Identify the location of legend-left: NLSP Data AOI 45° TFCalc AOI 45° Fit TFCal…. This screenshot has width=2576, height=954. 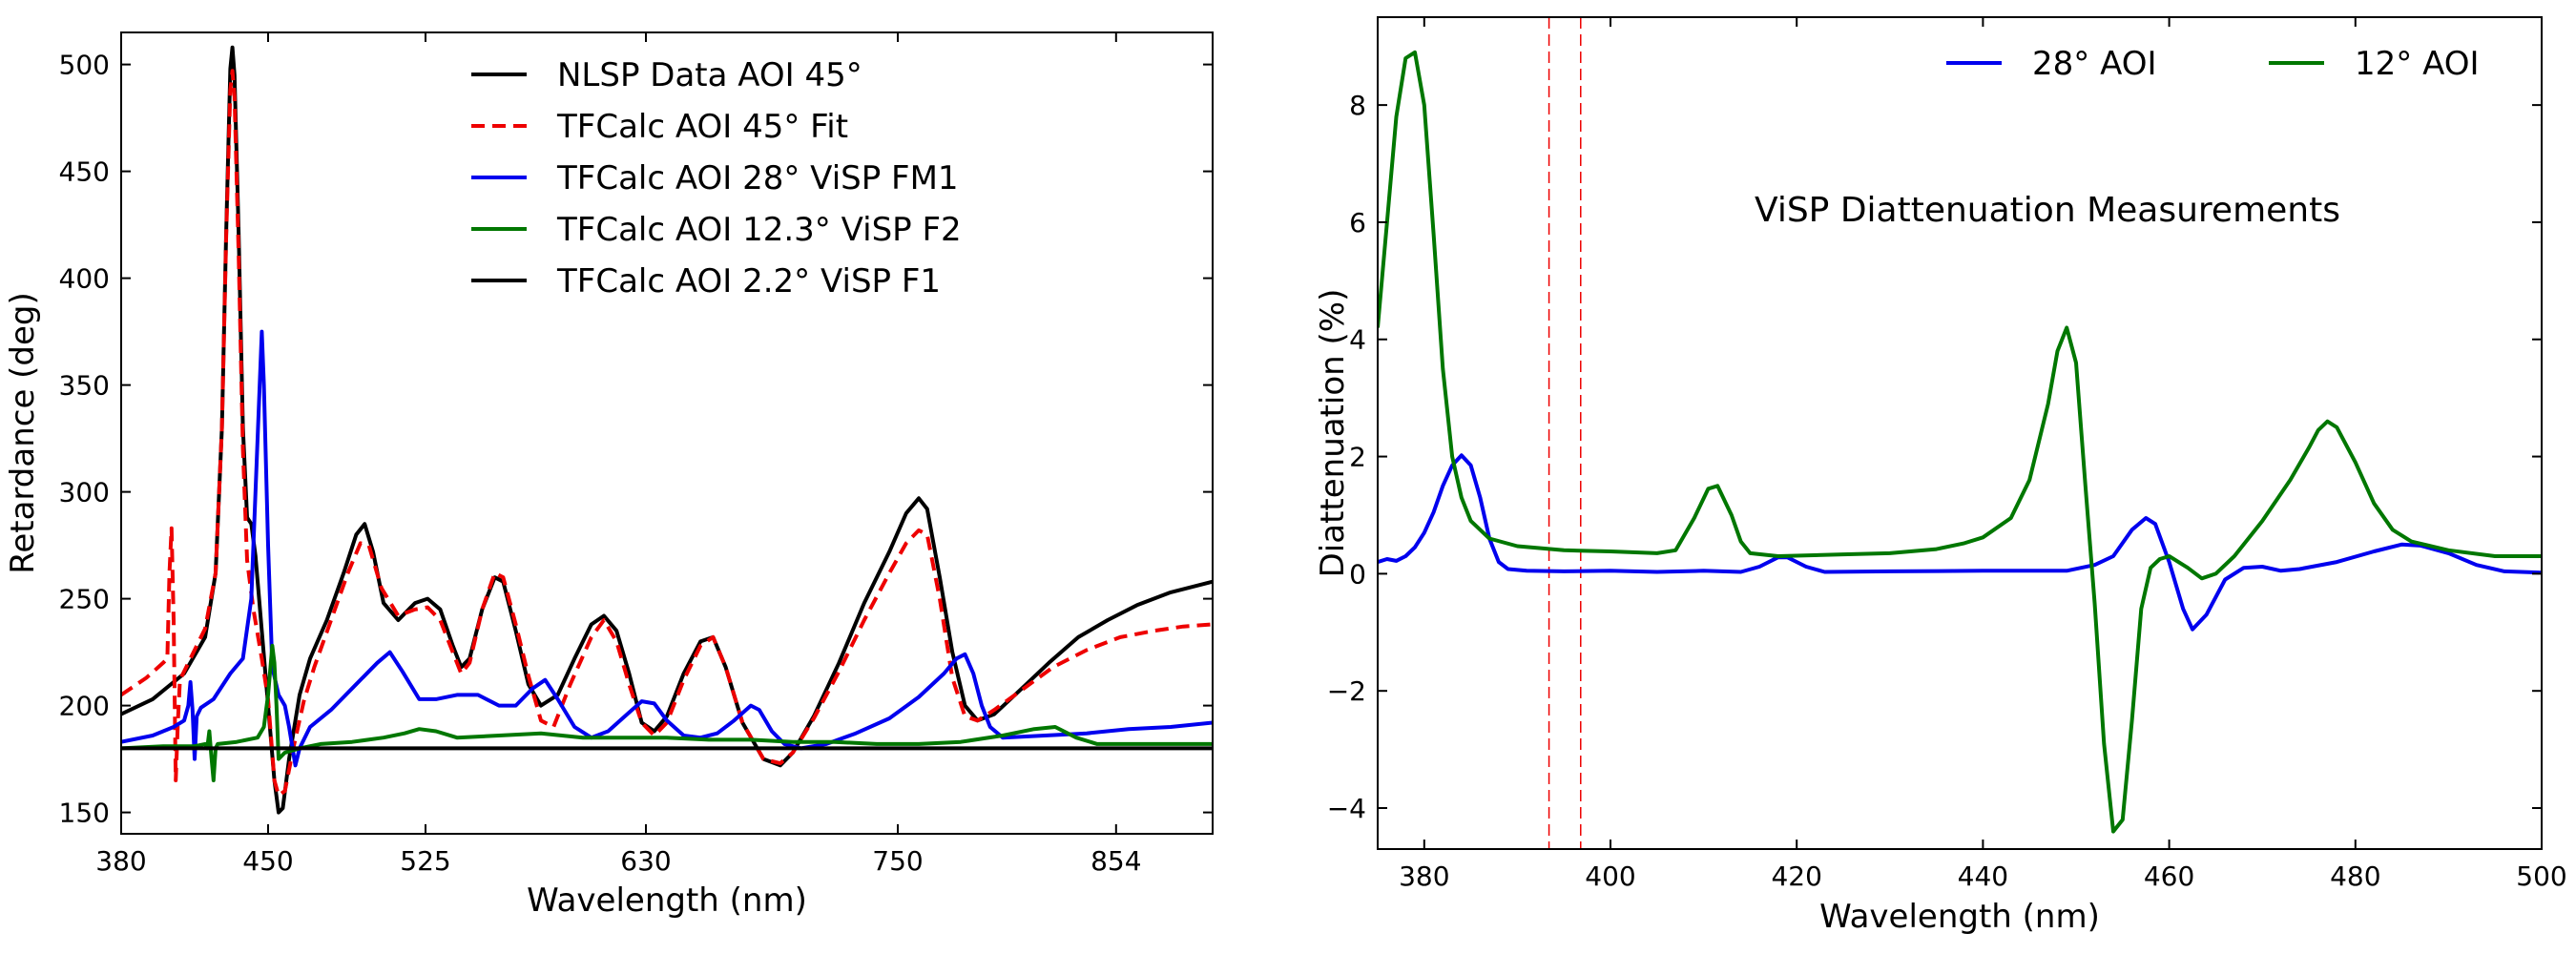
(716, 178).